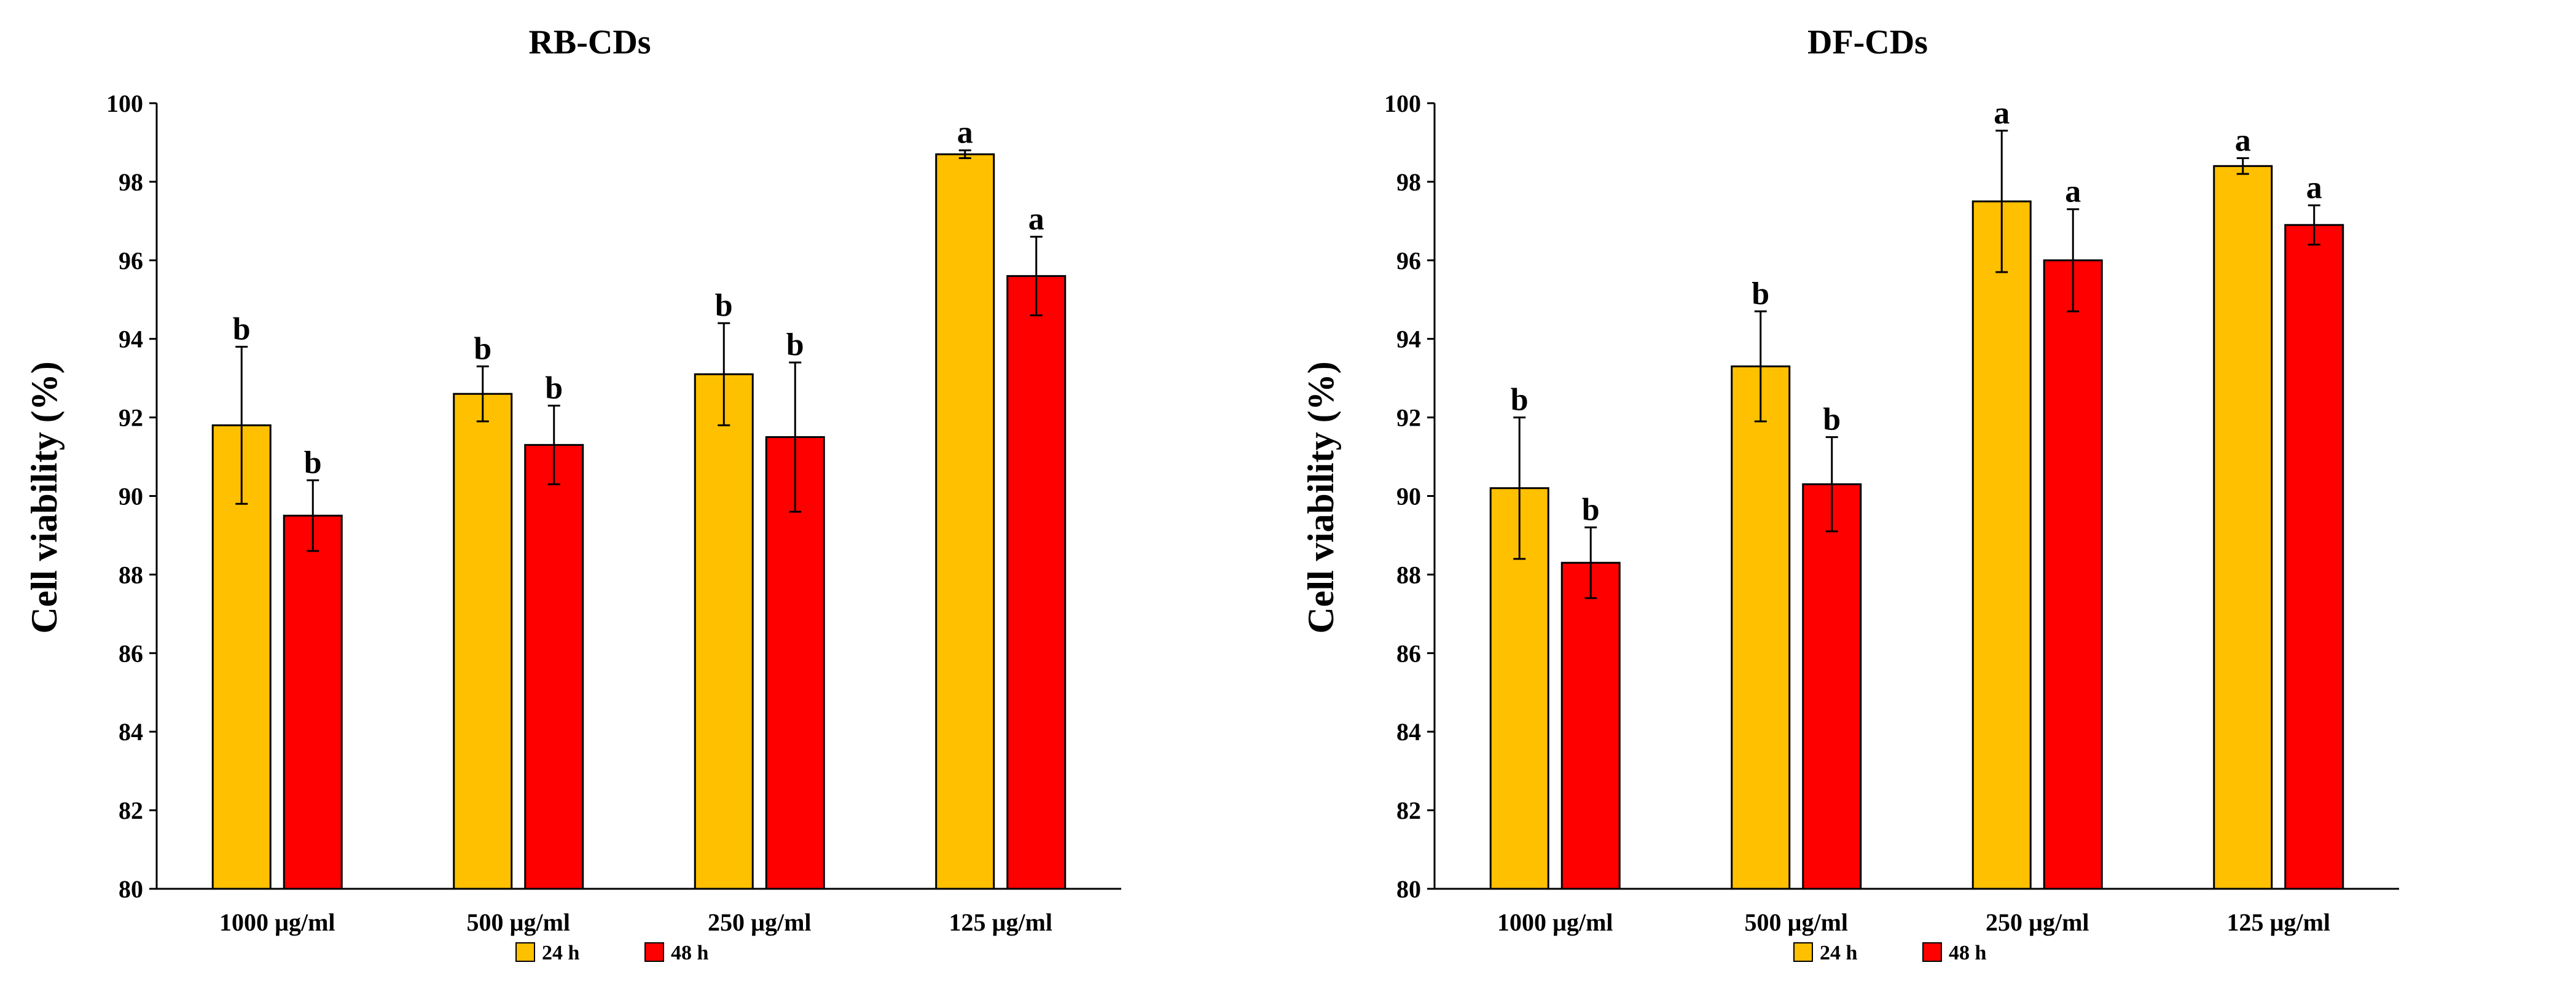 This screenshot has width=2576, height=992. I want to click on chart-title: DF-CDs, so click(1867, 42).